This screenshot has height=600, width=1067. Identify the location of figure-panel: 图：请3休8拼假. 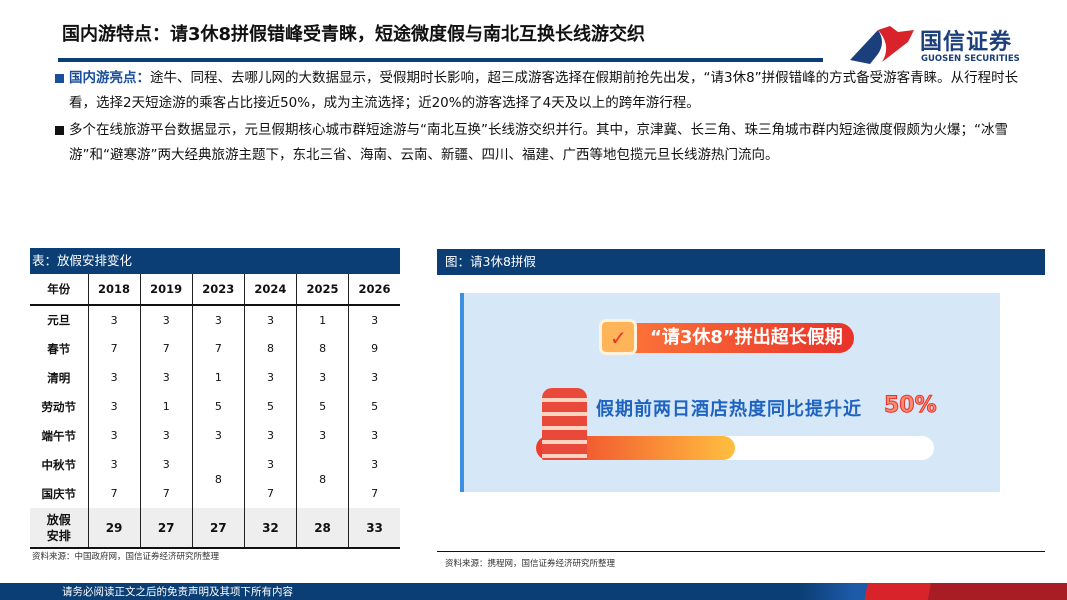
(741, 262).